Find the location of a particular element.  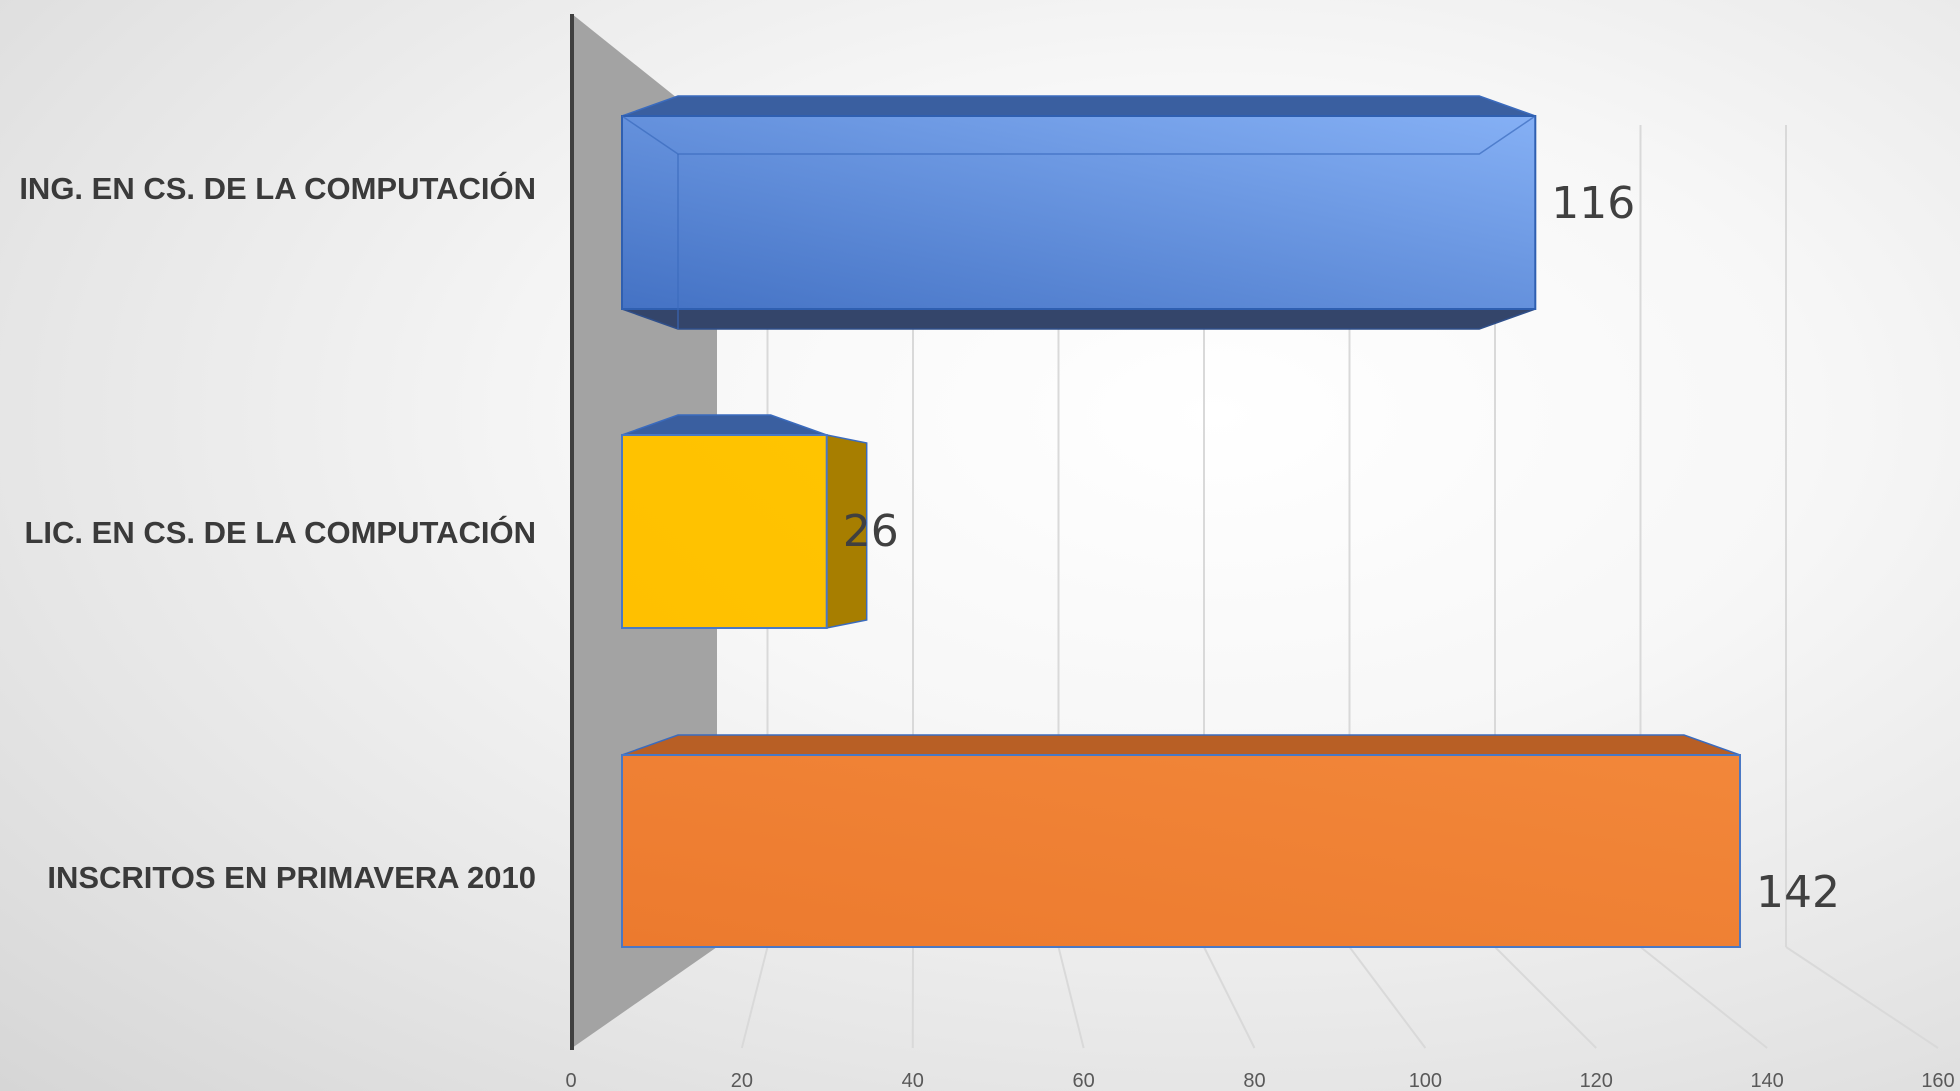

data-label: 142 is located at coordinates (1798, 892).